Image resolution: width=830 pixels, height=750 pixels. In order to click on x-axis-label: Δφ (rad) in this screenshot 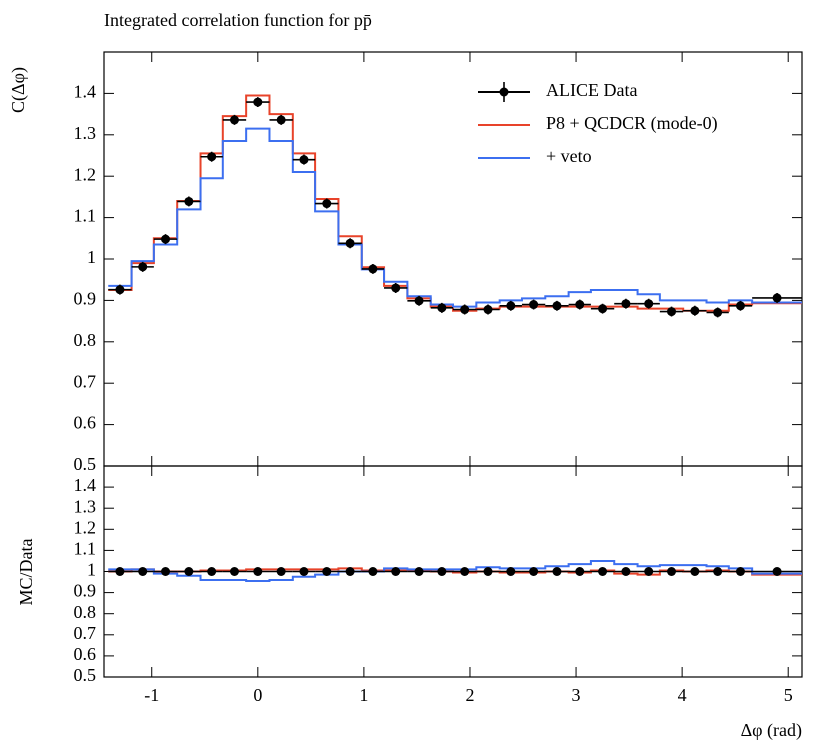, I will do `click(771, 730)`.